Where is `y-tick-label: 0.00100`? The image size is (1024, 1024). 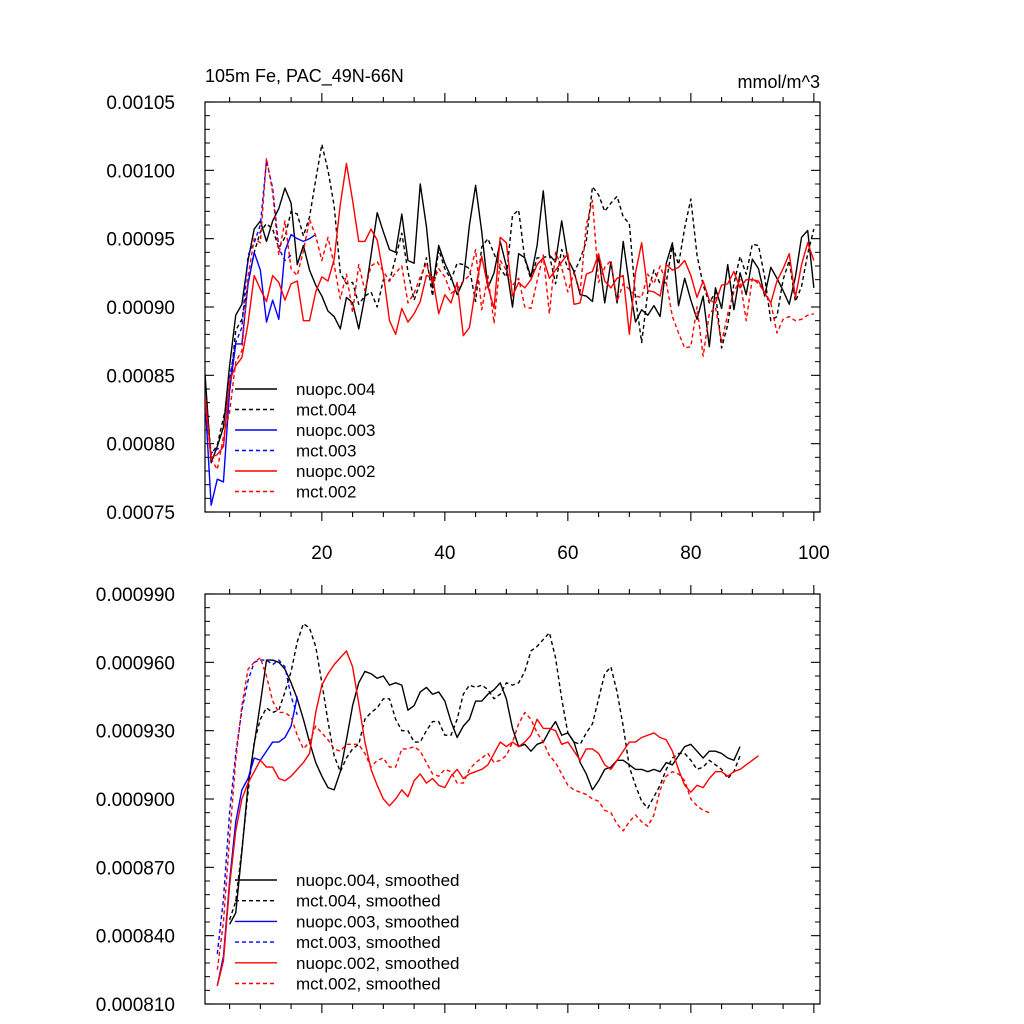 y-tick-label: 0.00100 is located at coordinates (140, 171).